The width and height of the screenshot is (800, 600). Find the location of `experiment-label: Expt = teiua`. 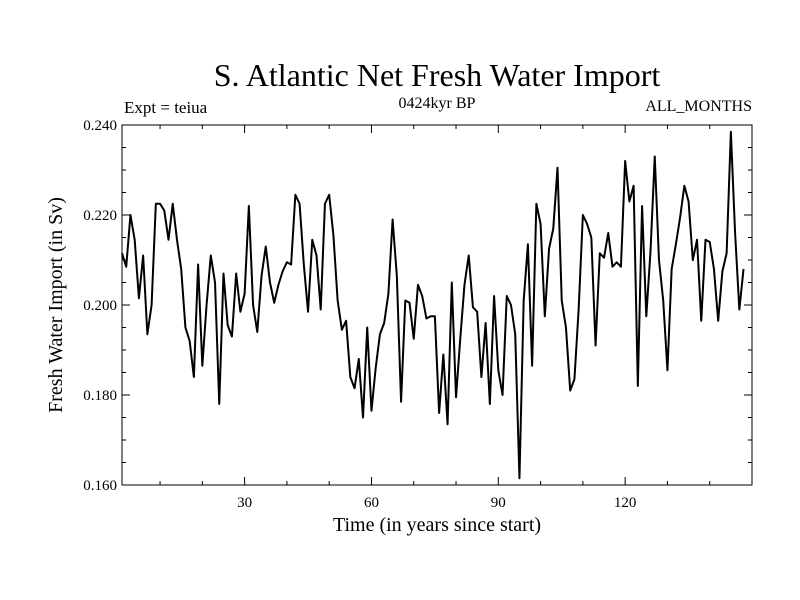

experiment-label: Expt = teiua is located at coordinates (166, 107).